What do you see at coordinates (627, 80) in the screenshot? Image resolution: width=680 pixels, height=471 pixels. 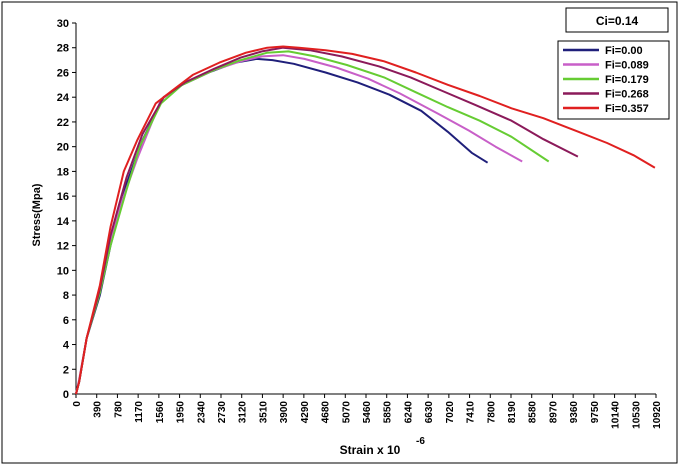 I see `legend-label-2: Fi=0.179` at bounding box center [627, 80].